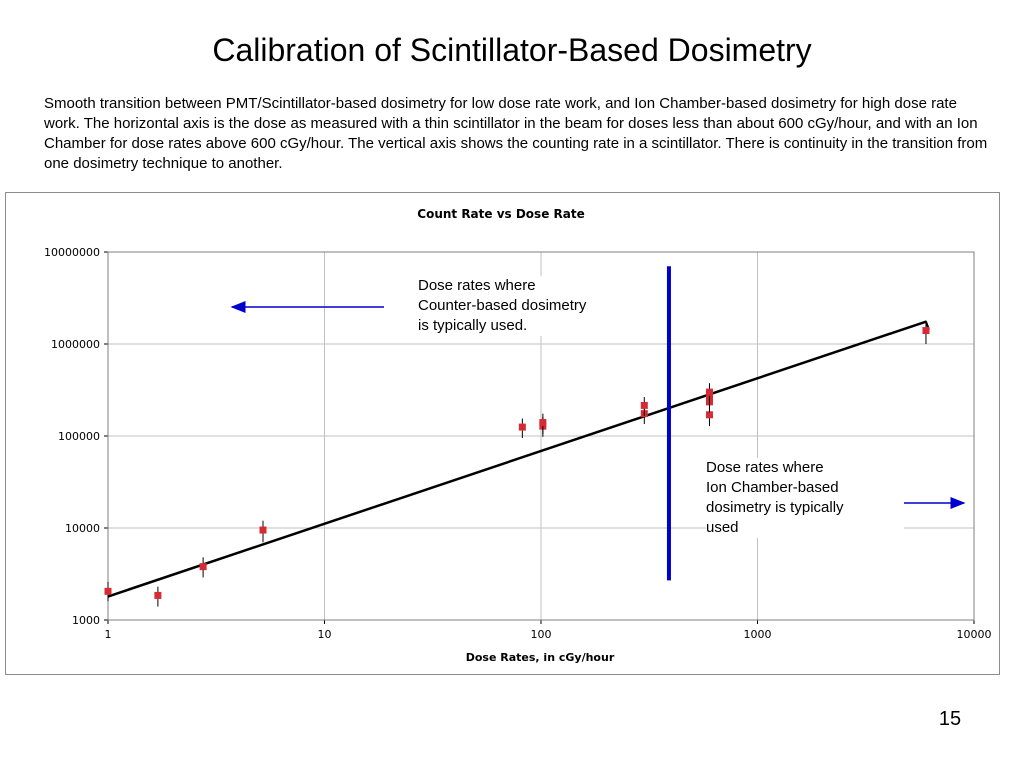 The width and height of the screenshot is (1024, 768). What do you see at coordinates (82, 528) in the screenshot?
I see `y-tick-label: 10000` at bounding box center [82, 528].